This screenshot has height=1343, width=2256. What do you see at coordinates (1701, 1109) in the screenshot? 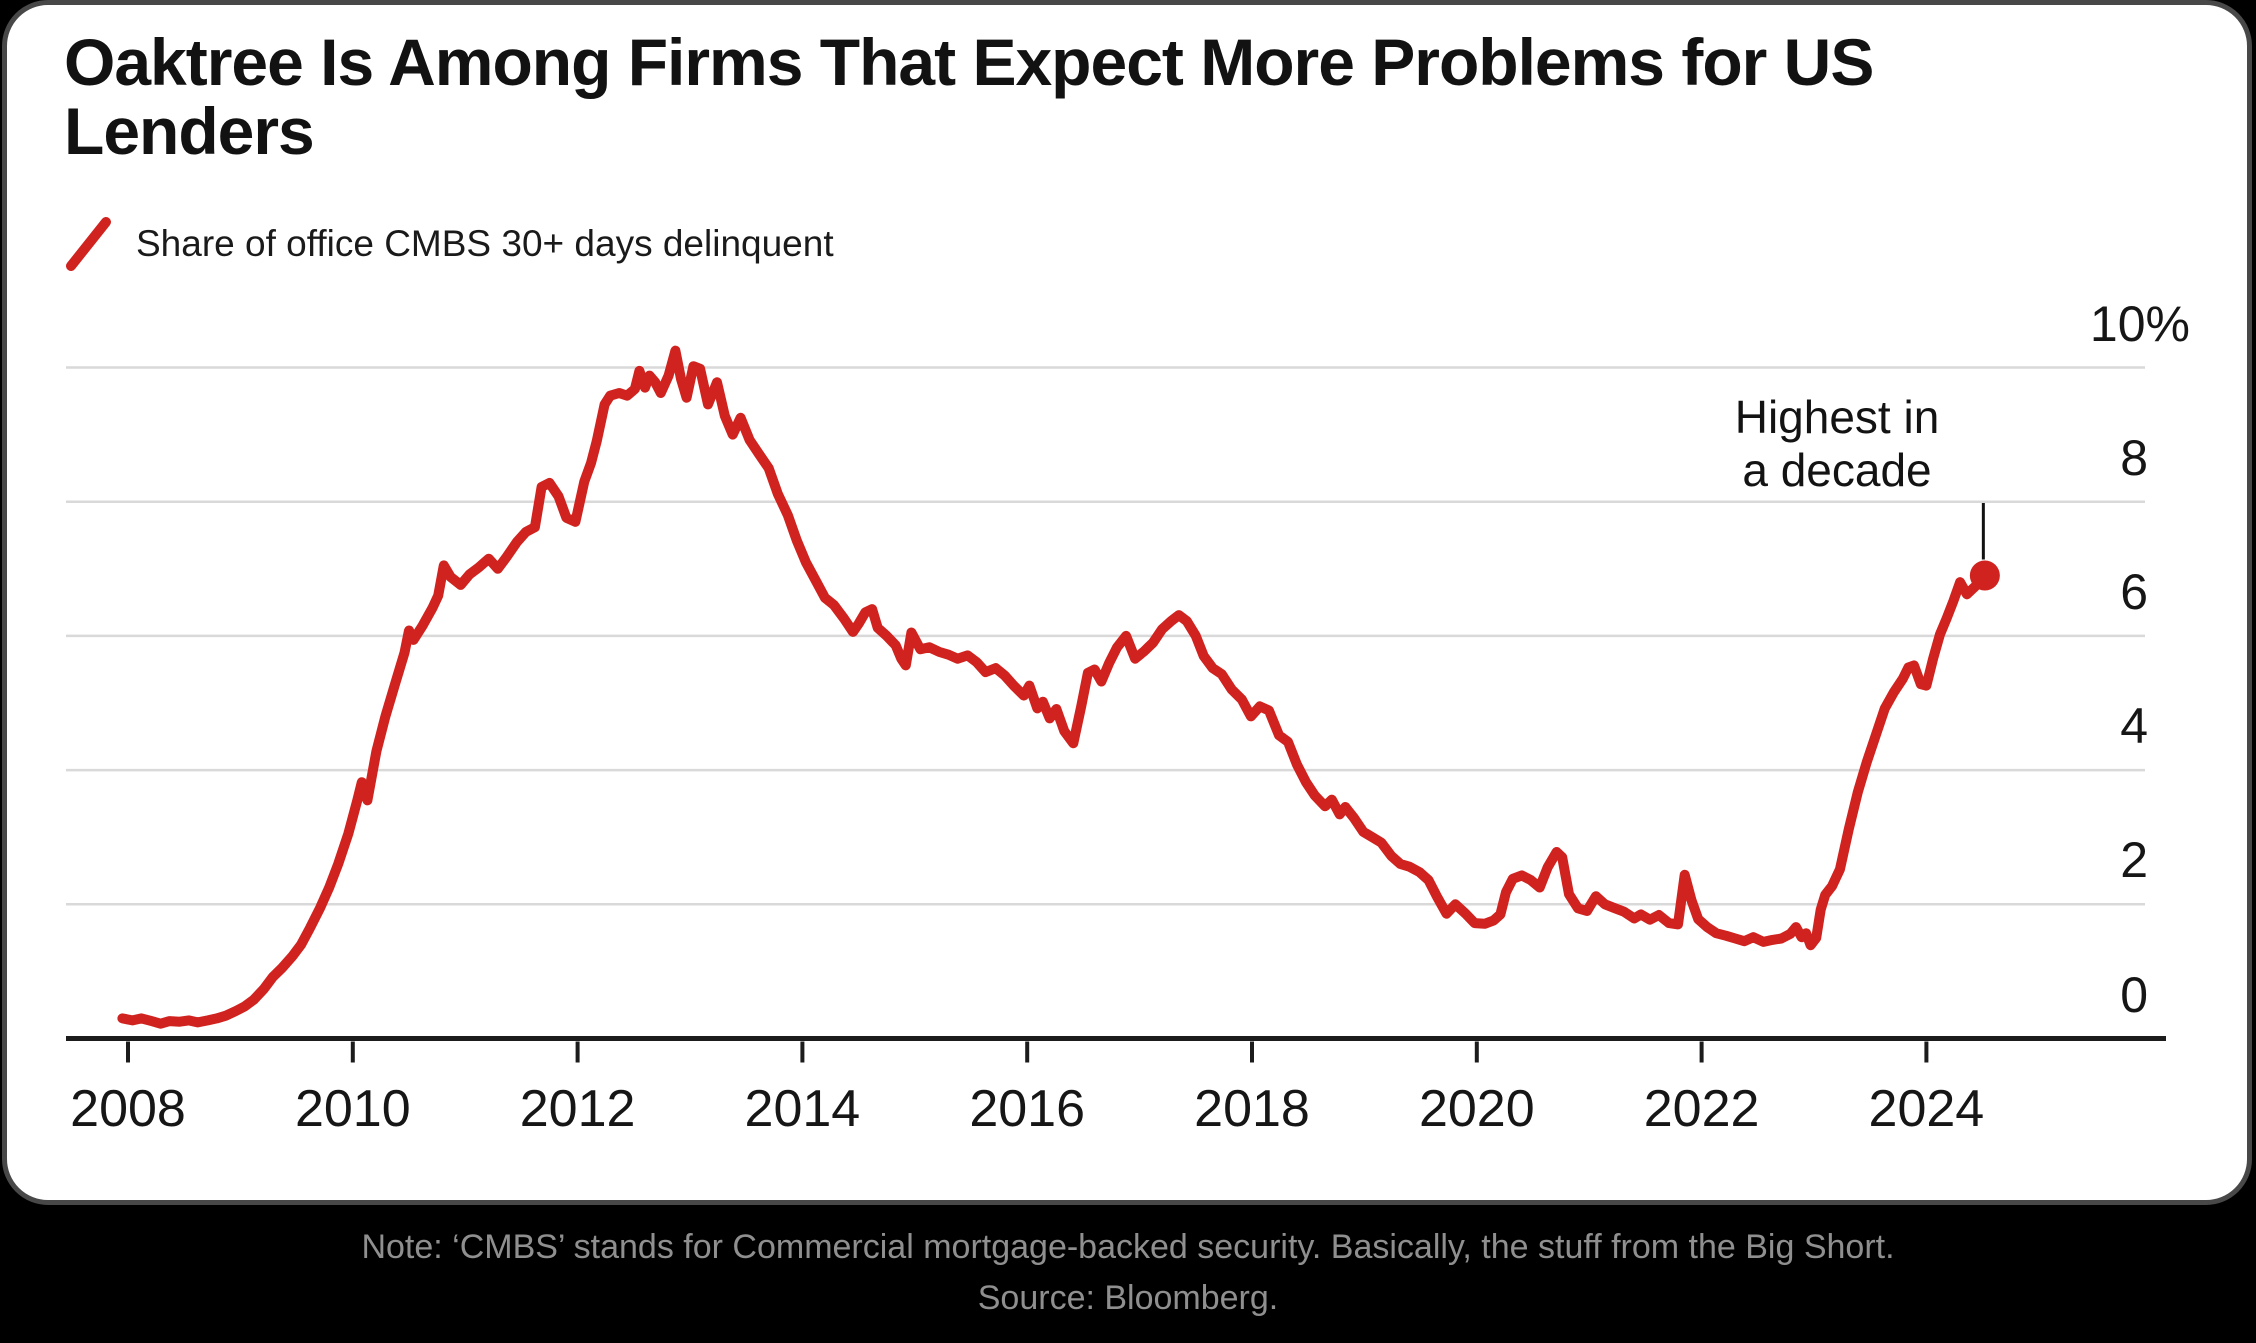
I see `x-axis-label-2022: 2022` at bounding box center [1701, 1109].